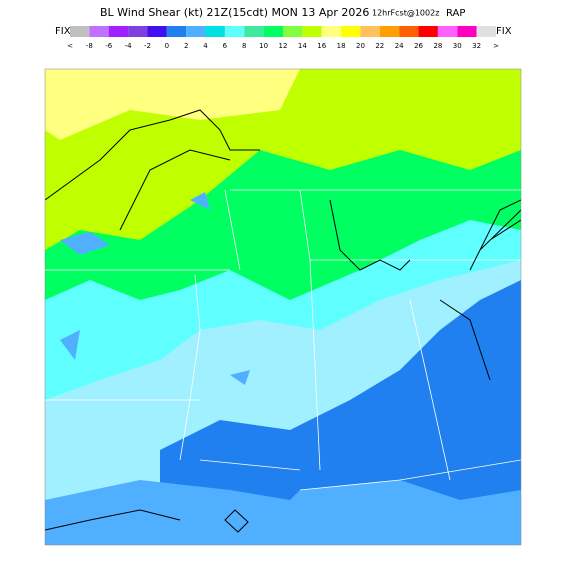 Image resolution: width=568 pixels, height=568 pixels. Describe the element at coordinates (236, 521) in the screenshot. I see `contour-lines` at that location.